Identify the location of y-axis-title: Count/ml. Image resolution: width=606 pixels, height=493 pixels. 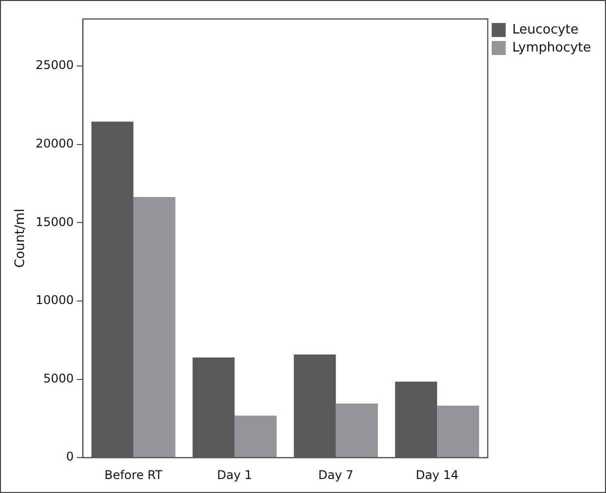
(20, 238).